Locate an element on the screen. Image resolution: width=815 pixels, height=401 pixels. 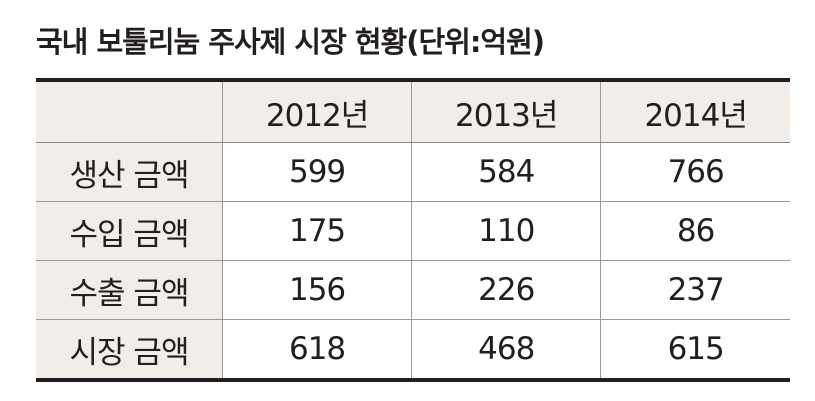
table-row: 시장 금액 618 468 615 is located at coordinates (413, 350).